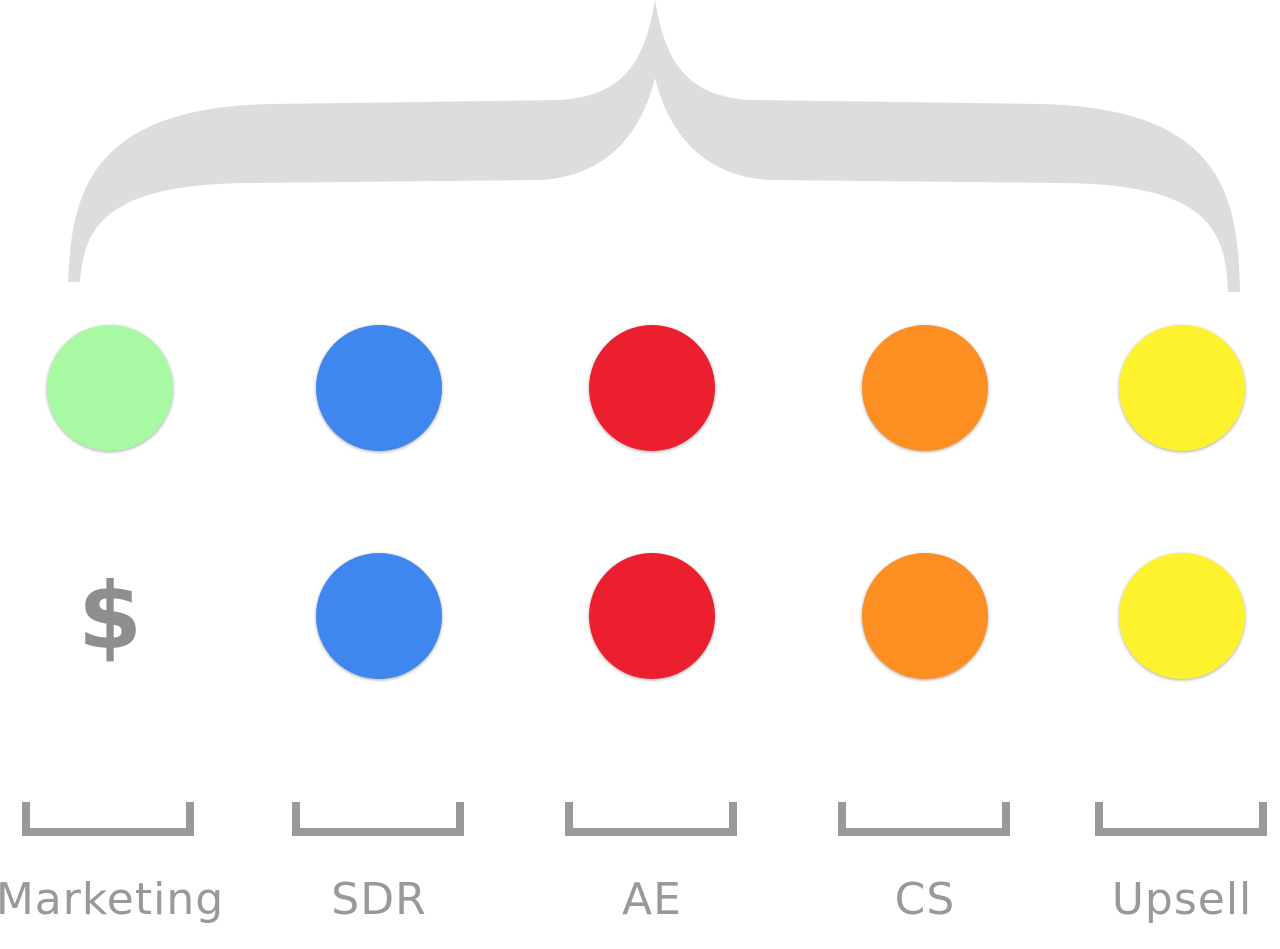  I want to click on sdr-bracket, so click(378, 819).